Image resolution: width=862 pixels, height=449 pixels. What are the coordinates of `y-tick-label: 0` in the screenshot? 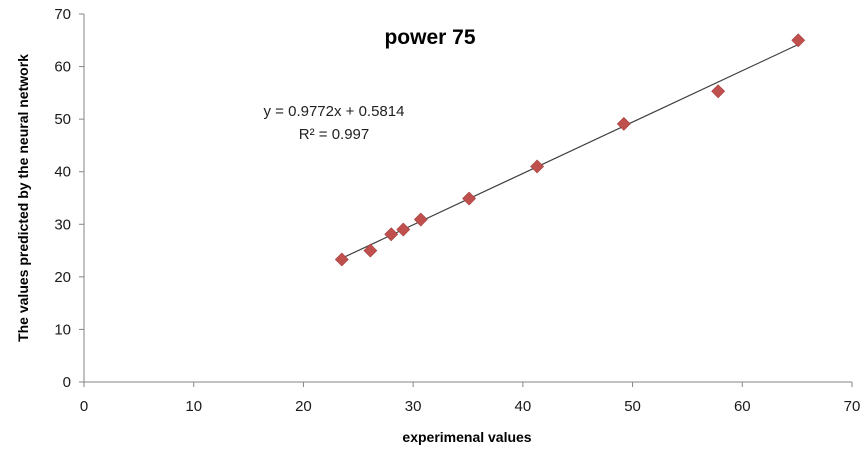 It's located at (67, 382).